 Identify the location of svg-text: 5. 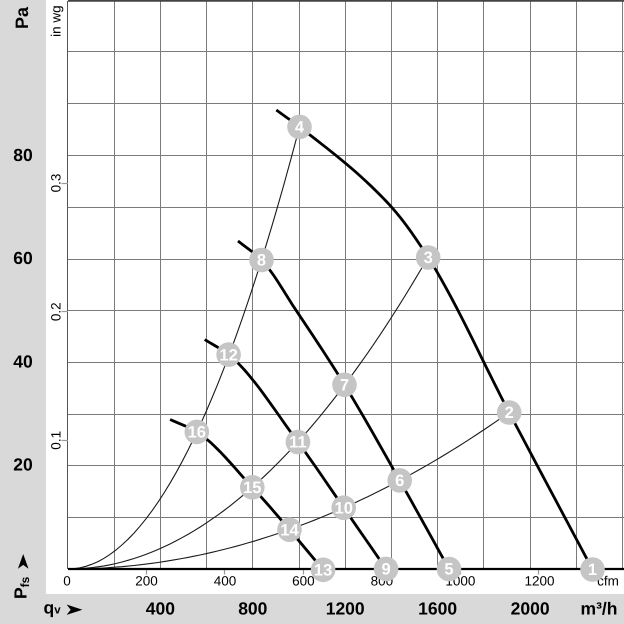
(448, 570).